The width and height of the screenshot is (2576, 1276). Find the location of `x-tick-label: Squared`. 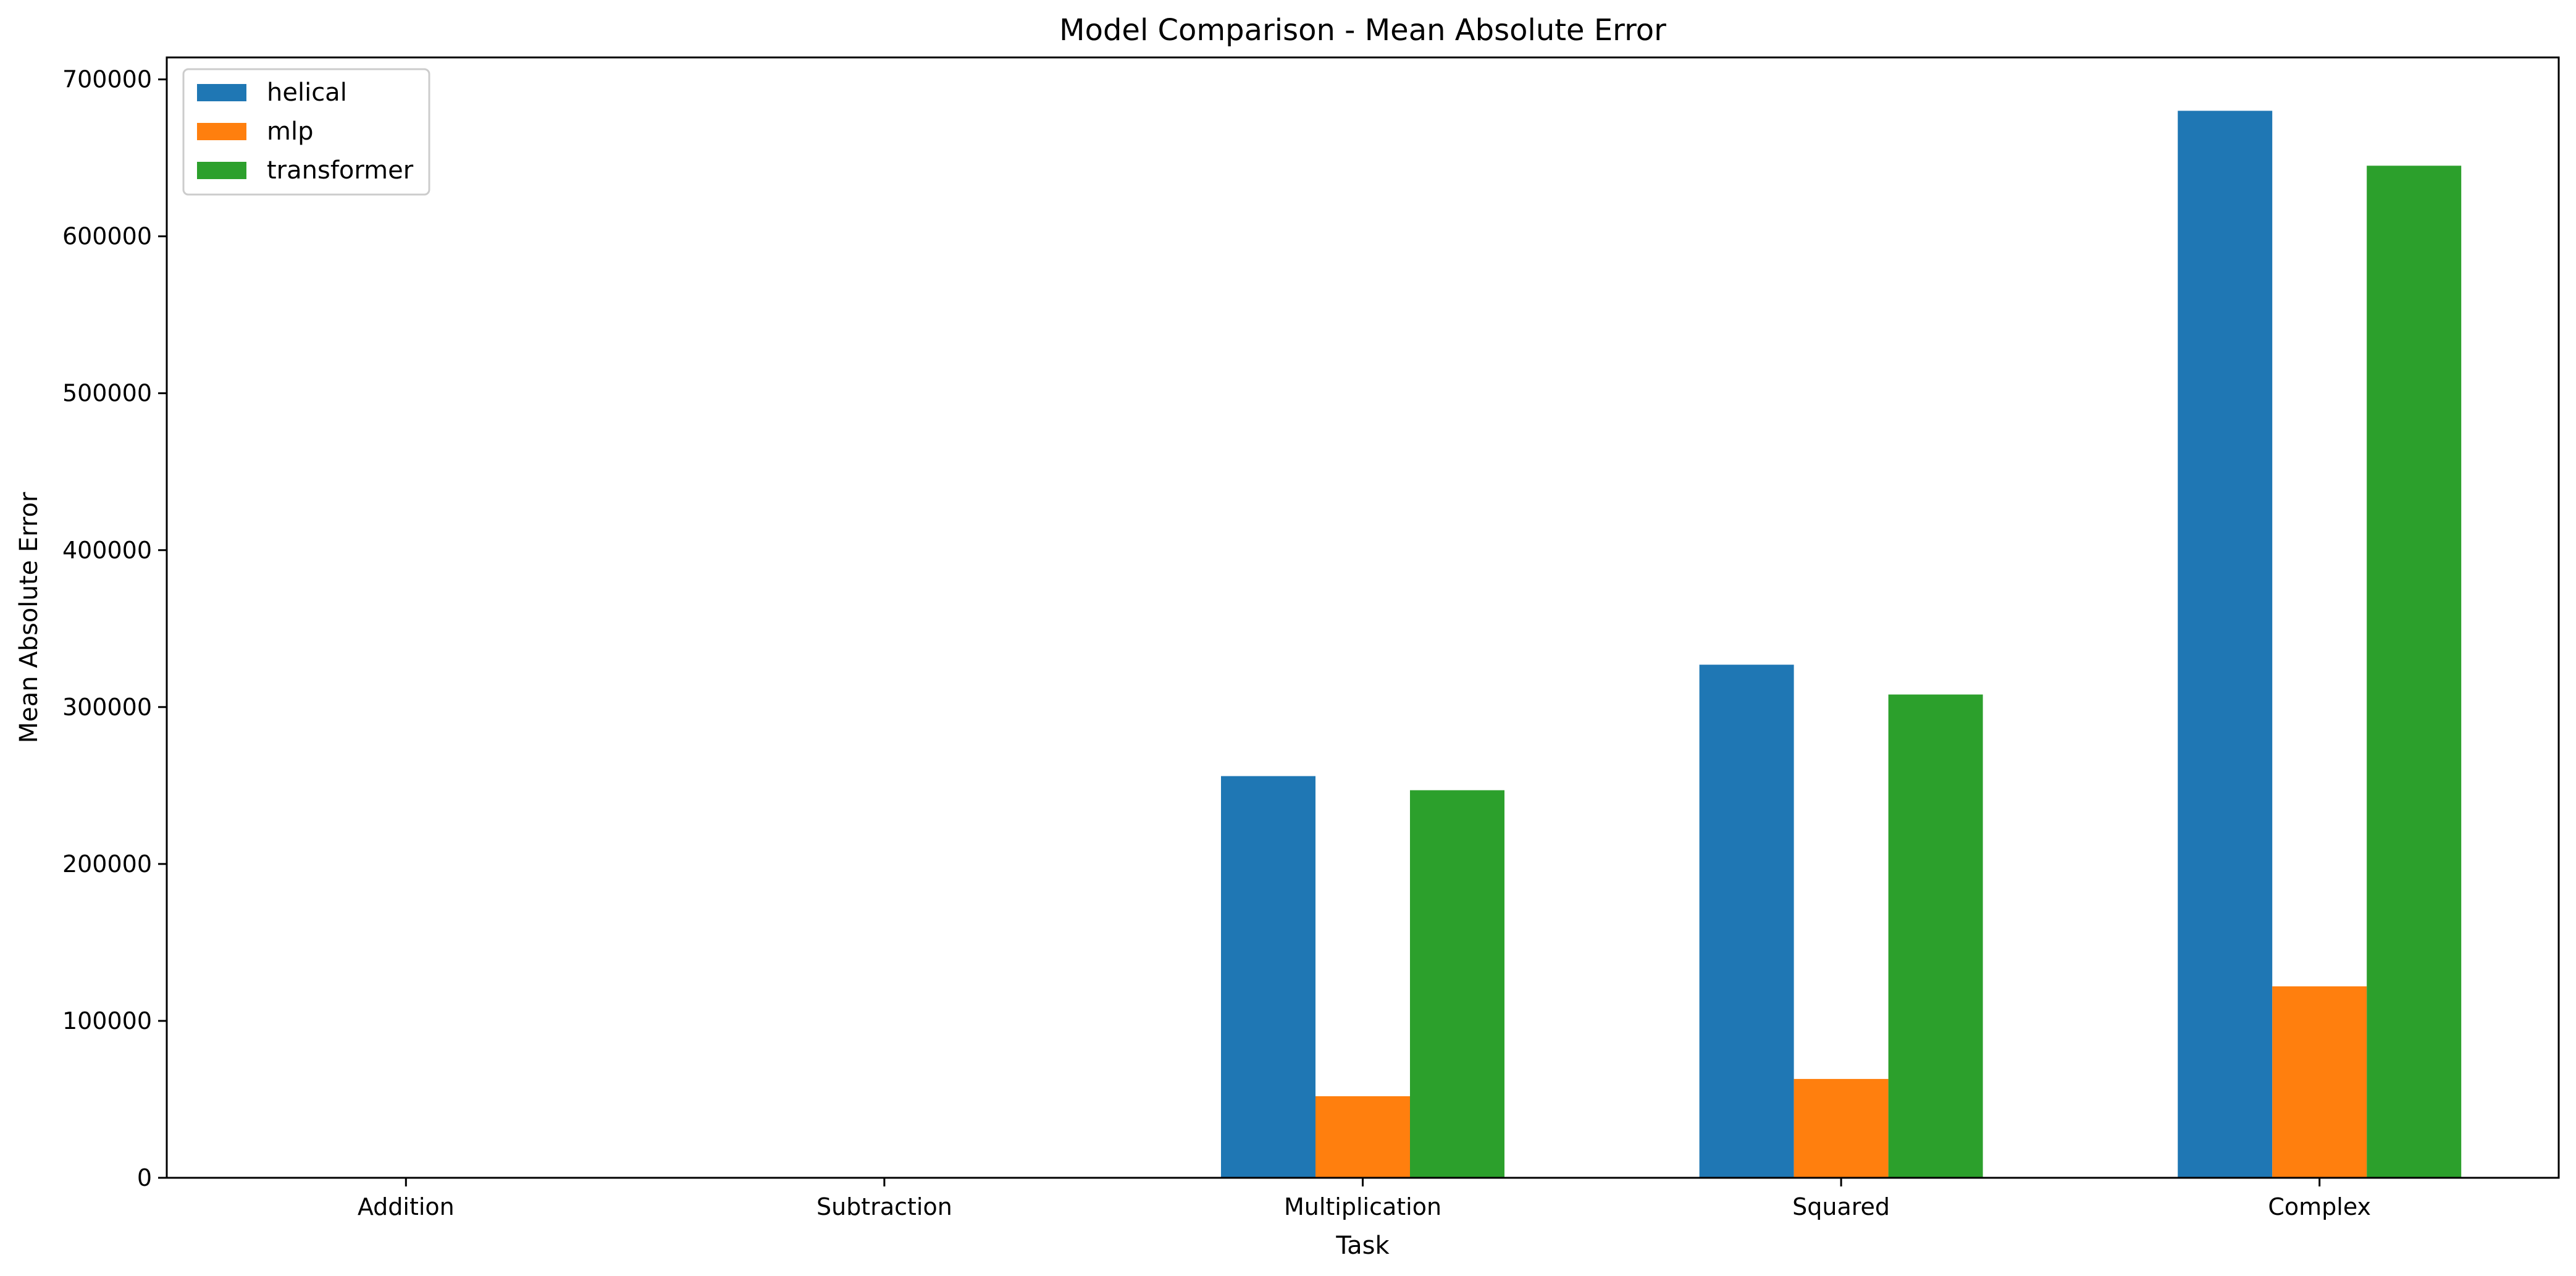

x-tick-label: Squared is located at coordinates (1841, 1206).